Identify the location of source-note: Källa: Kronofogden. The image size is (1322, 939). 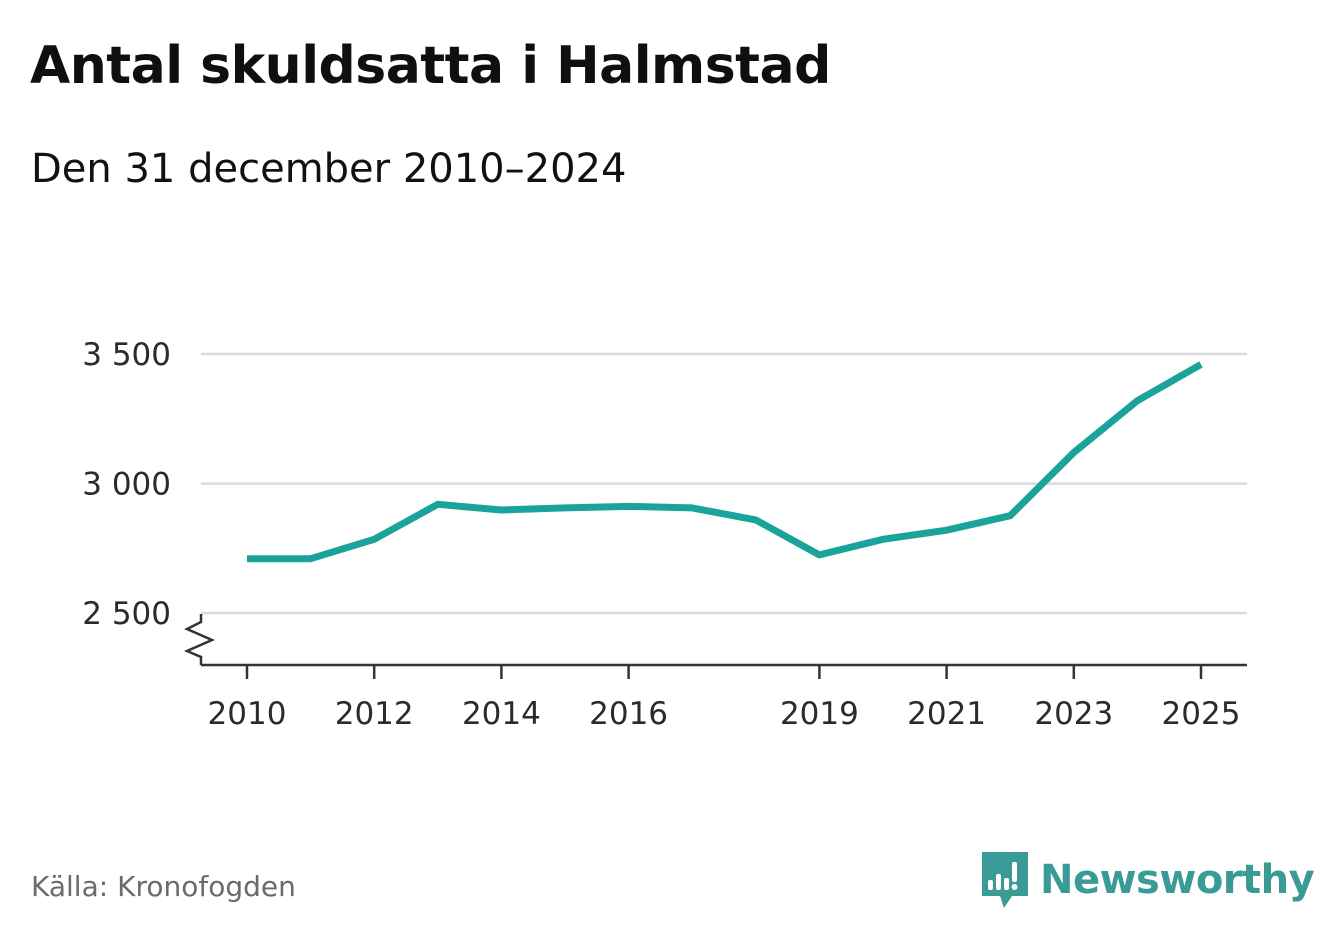
(163, 886).